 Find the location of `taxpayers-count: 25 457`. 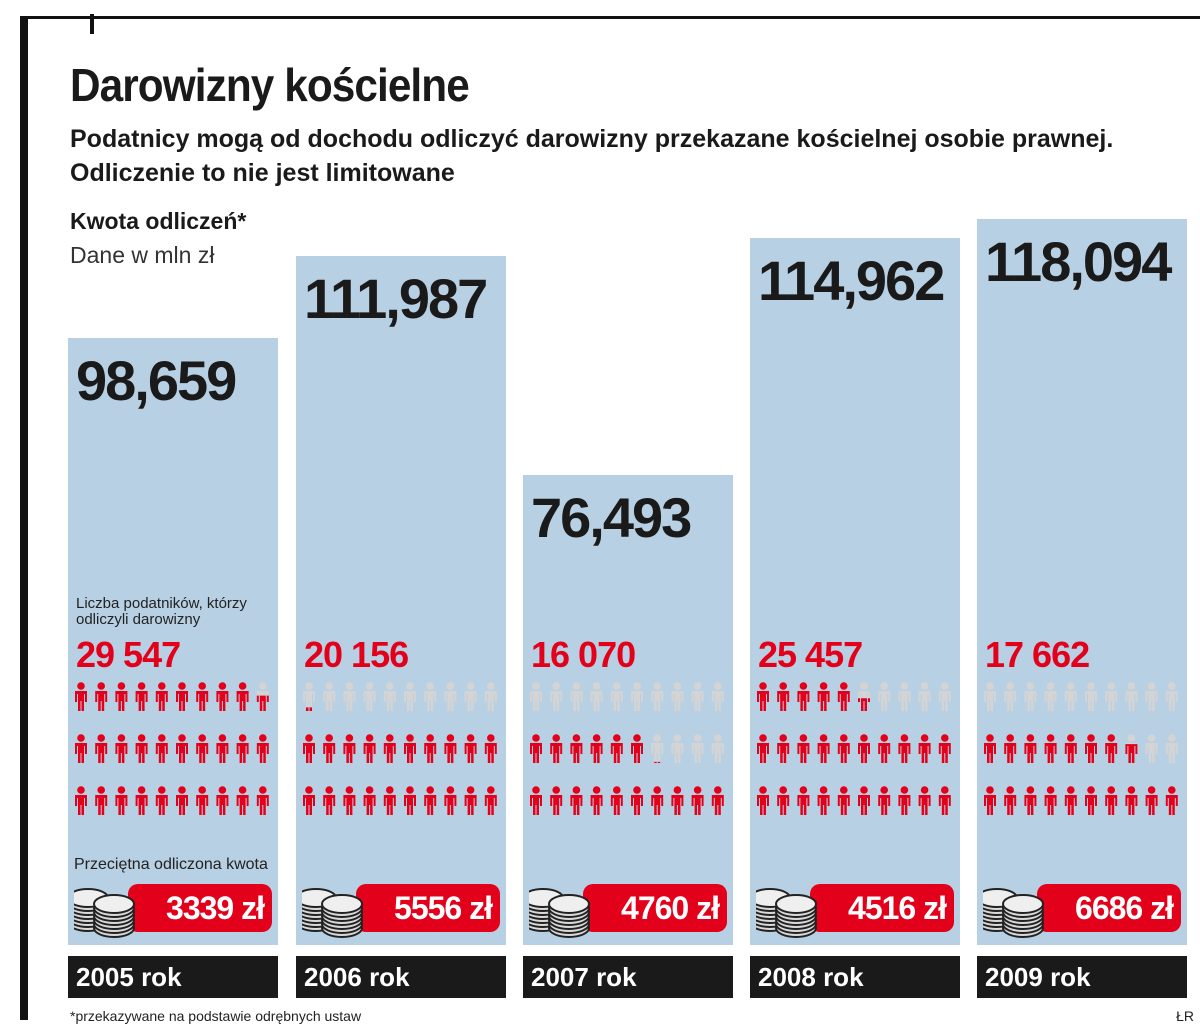

taxpayers-count: 25 457 is located at coordinates (810, 655).